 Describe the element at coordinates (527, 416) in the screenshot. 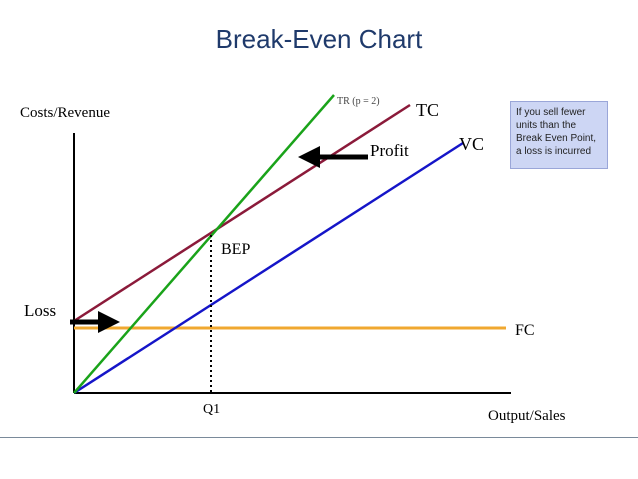

I see `x-axis-label: Output/Sales` at that location.